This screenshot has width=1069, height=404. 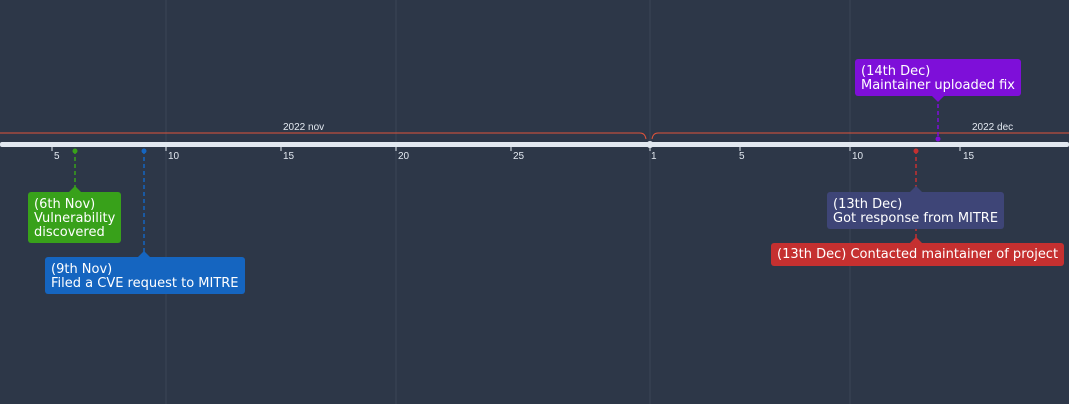 I want to click on event-card-vulnerability-discovered: (6th Nov) Vulnerability discovered, so click(x=74, y=214).